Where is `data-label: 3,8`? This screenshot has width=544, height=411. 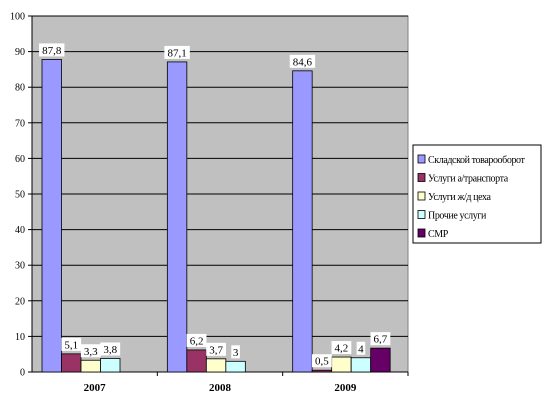
data-label: 3,8 is located at coordinates (110, 350).